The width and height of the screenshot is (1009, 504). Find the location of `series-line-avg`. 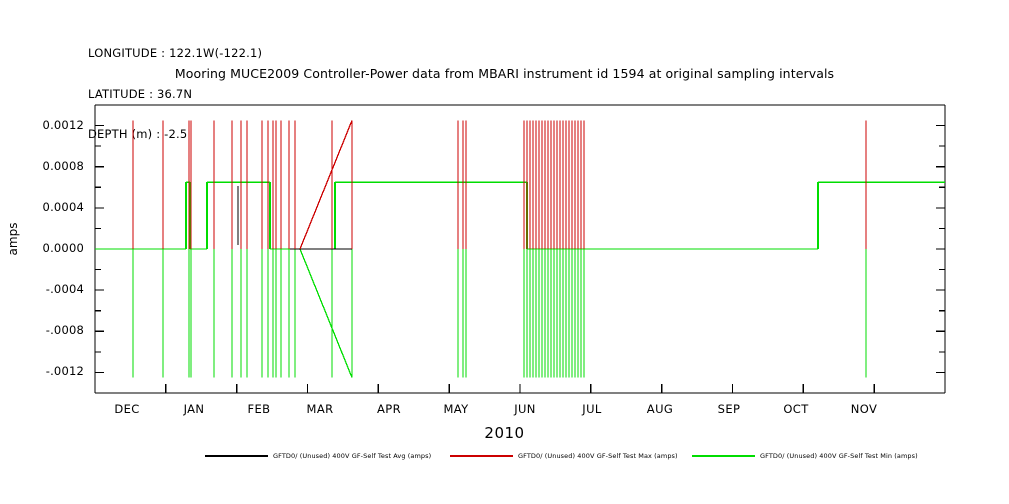

series-line-avg is located at coordinates (363, 218).